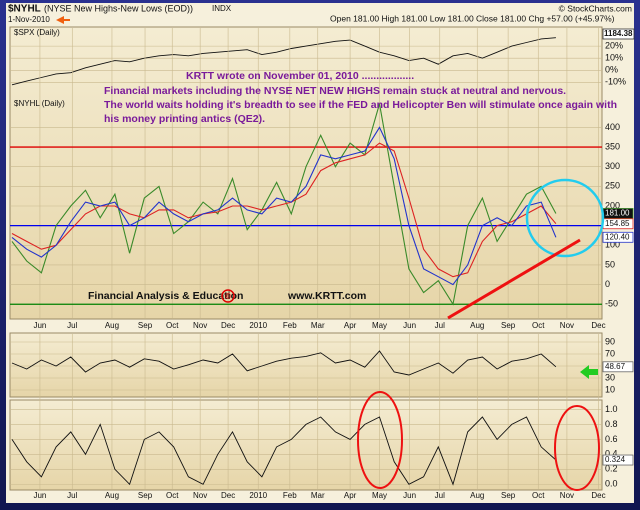 This screenshot has height=510, width=640. What do you see at coordinates (565, 218) in the screenshot?
I see `highlight-circle` at bounding box center [565, 218].